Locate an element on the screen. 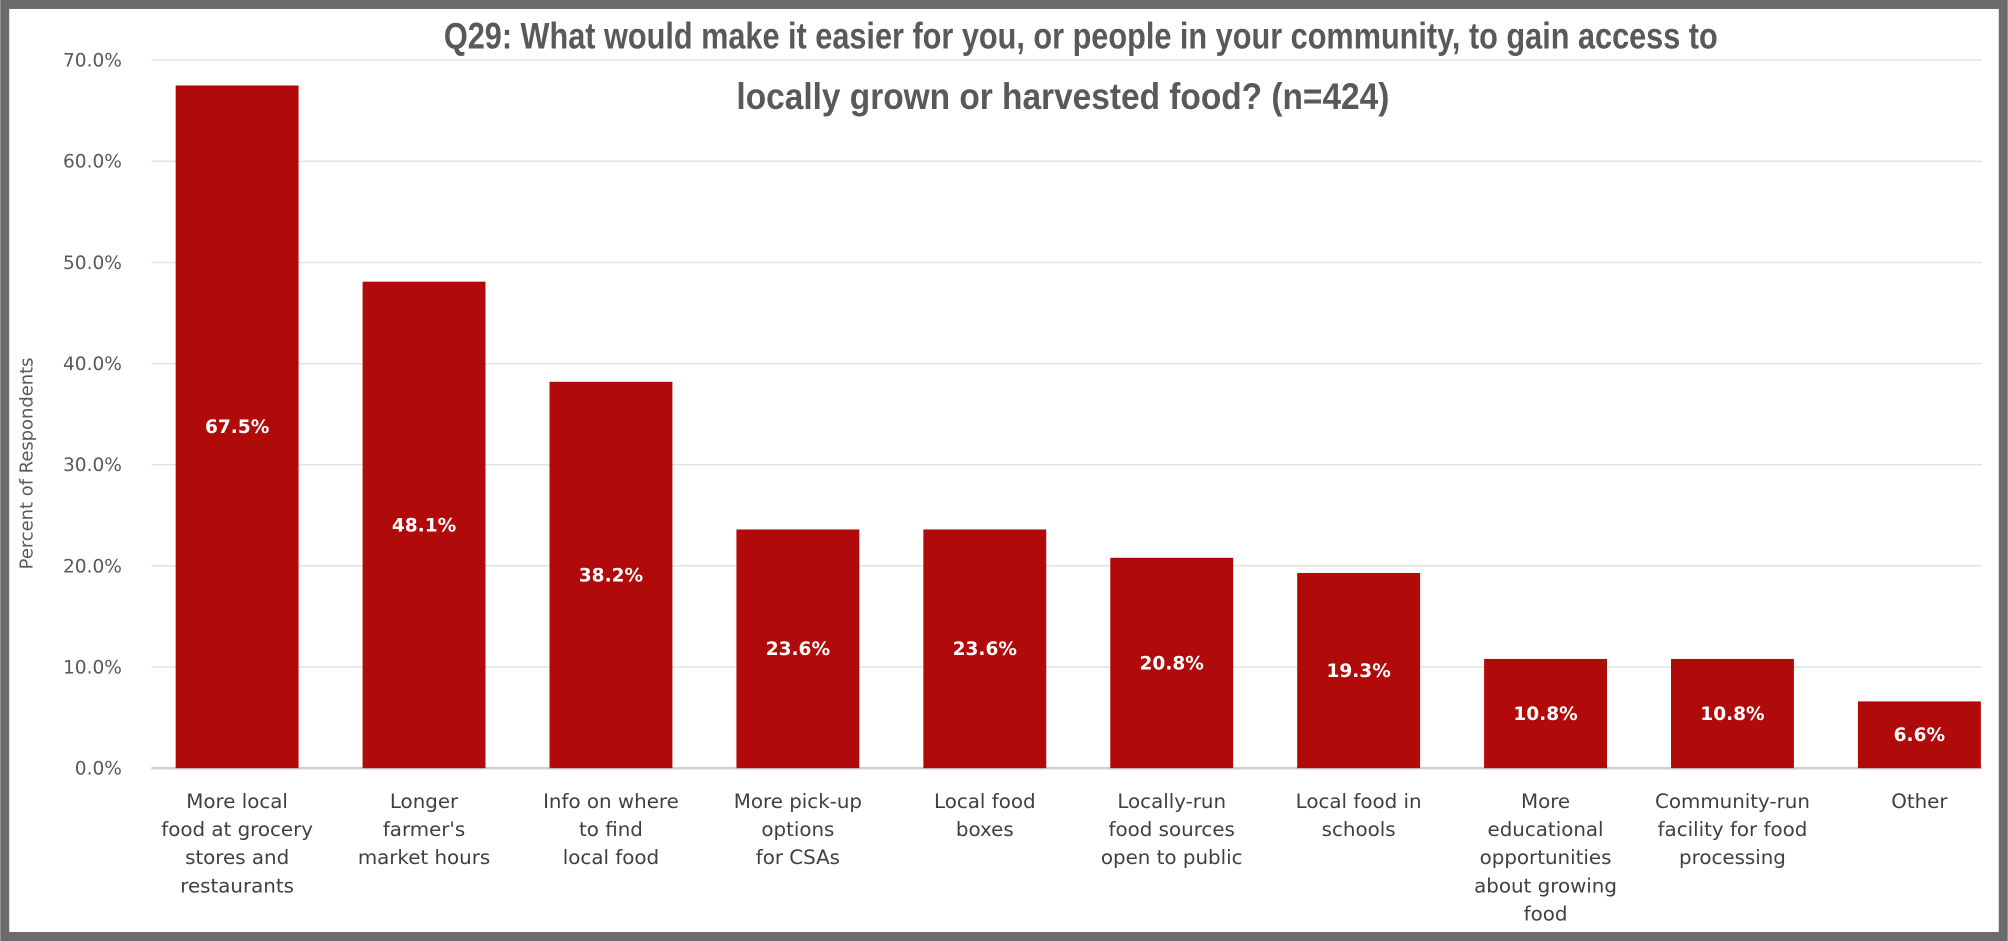 Image resolution: width=2008 pixels, height=941 pixels. category-label-line: Other is located at coordinates (1919, 801).